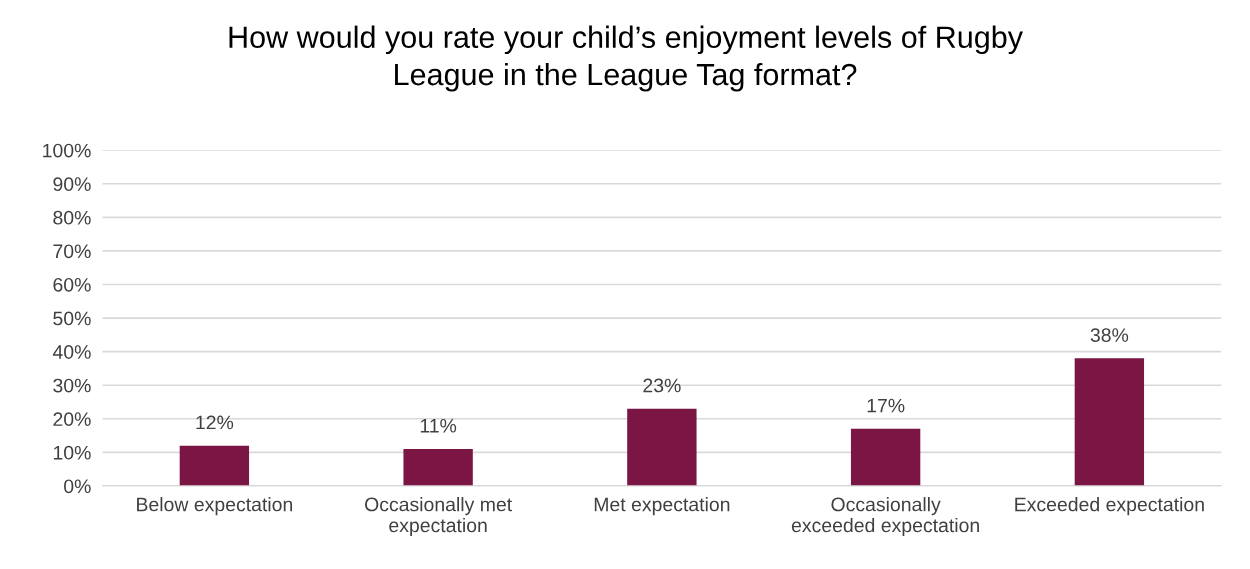 The image size is (1250, 569). I want to click on y-tick-label: 70%, so click(72, 251).